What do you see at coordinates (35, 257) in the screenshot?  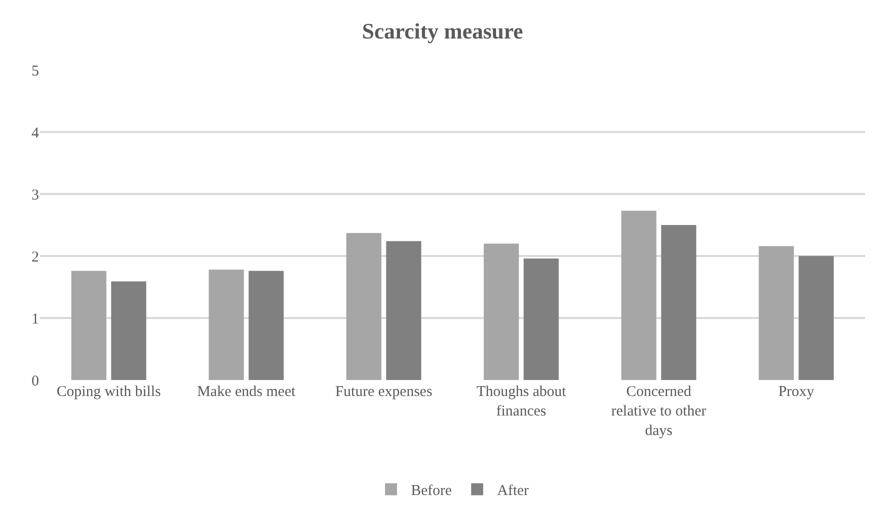 I see `y-tick-label: 2` at bounding box center [35, 257].